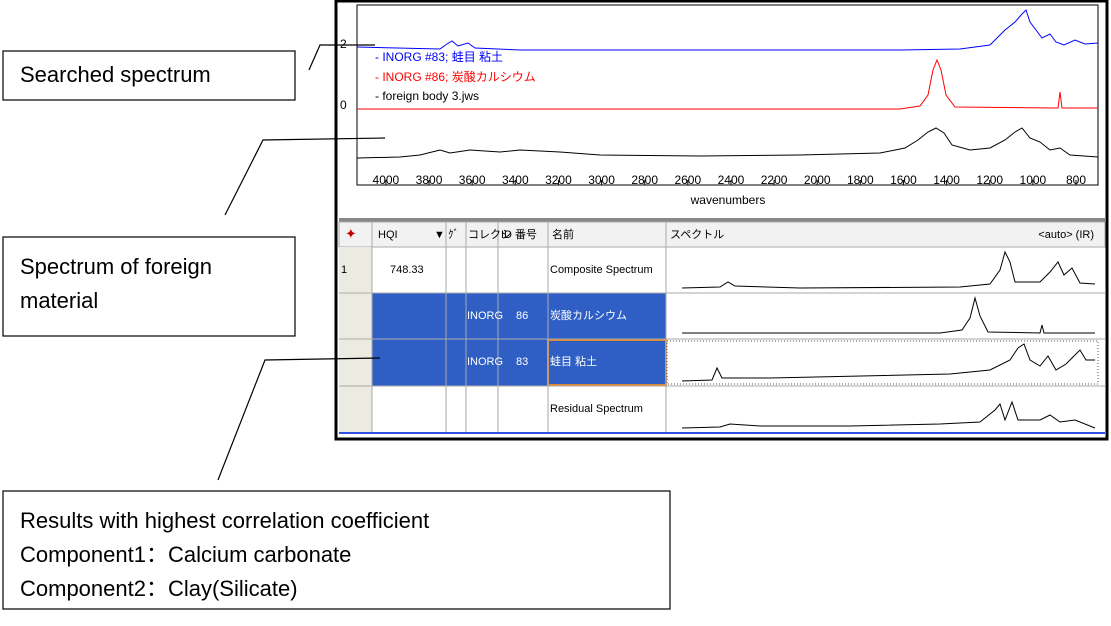 Image resolution: width=1111 pixels, height=626 pixels. I want to click on x-tick-label: 1600, so click(903, 180).